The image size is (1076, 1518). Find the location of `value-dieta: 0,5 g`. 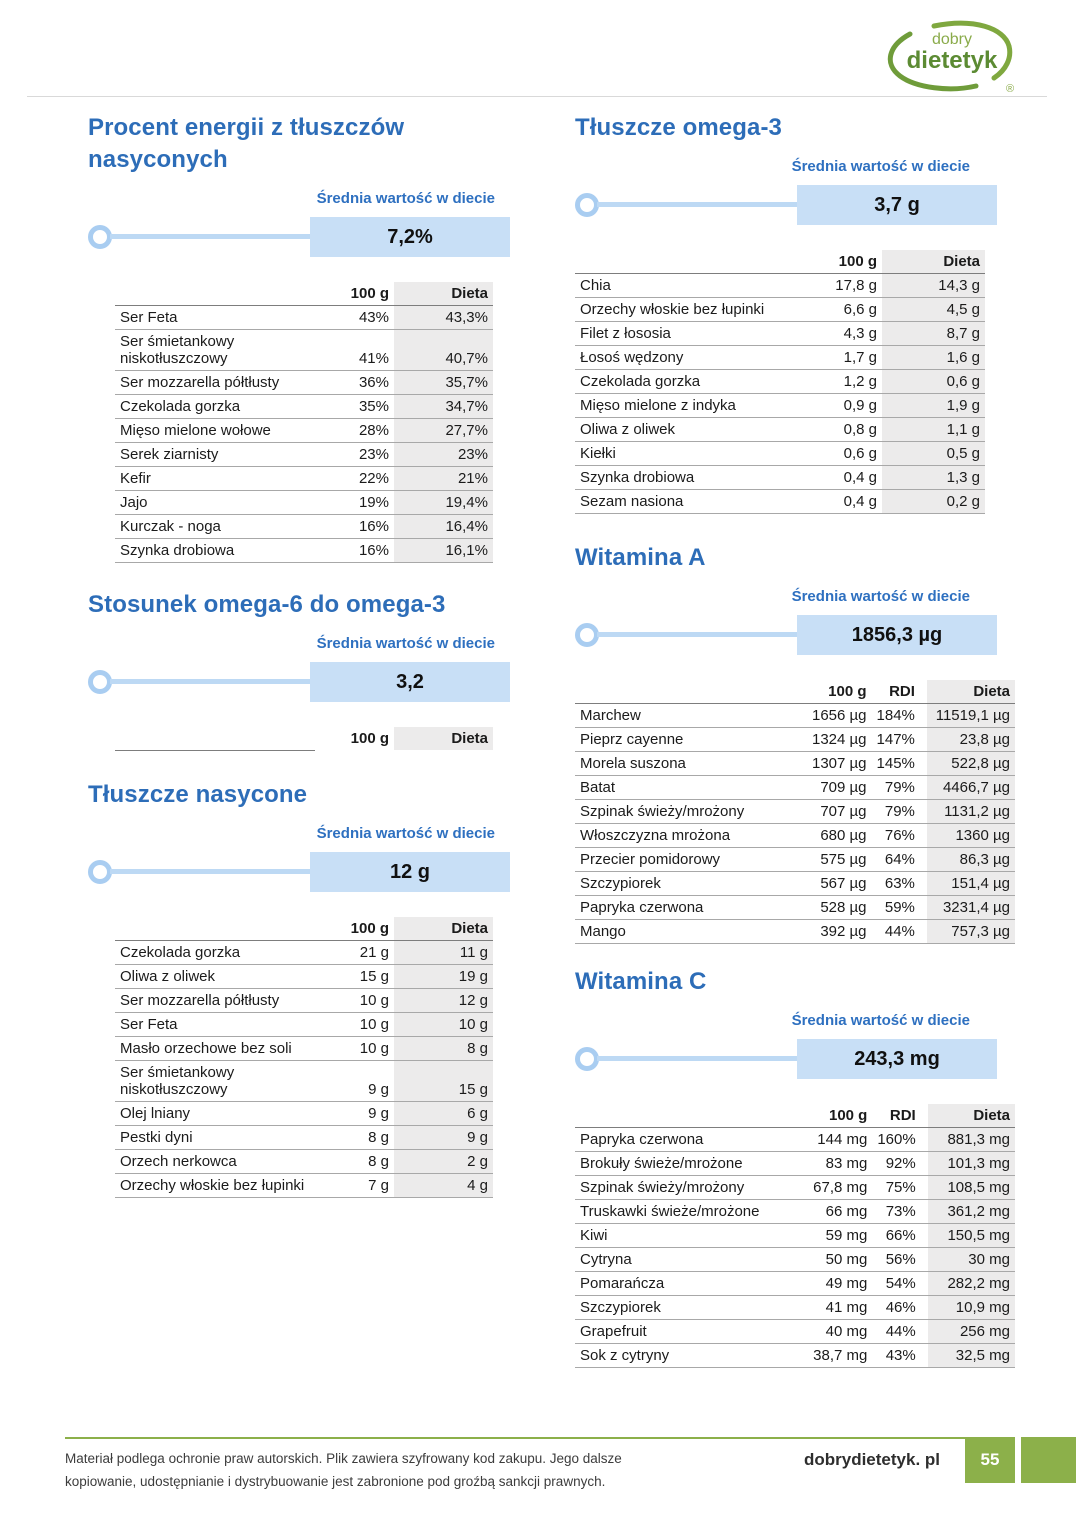

value-dieta: 0,5 g is located at coordinates (933, 453).